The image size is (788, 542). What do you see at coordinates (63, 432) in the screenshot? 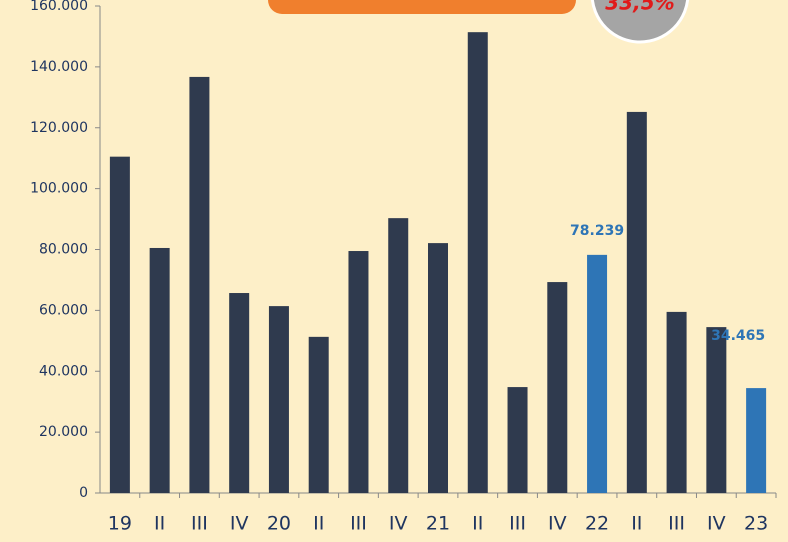
I see `y-tick-label: 20.000` at bounding box center [63, 432].